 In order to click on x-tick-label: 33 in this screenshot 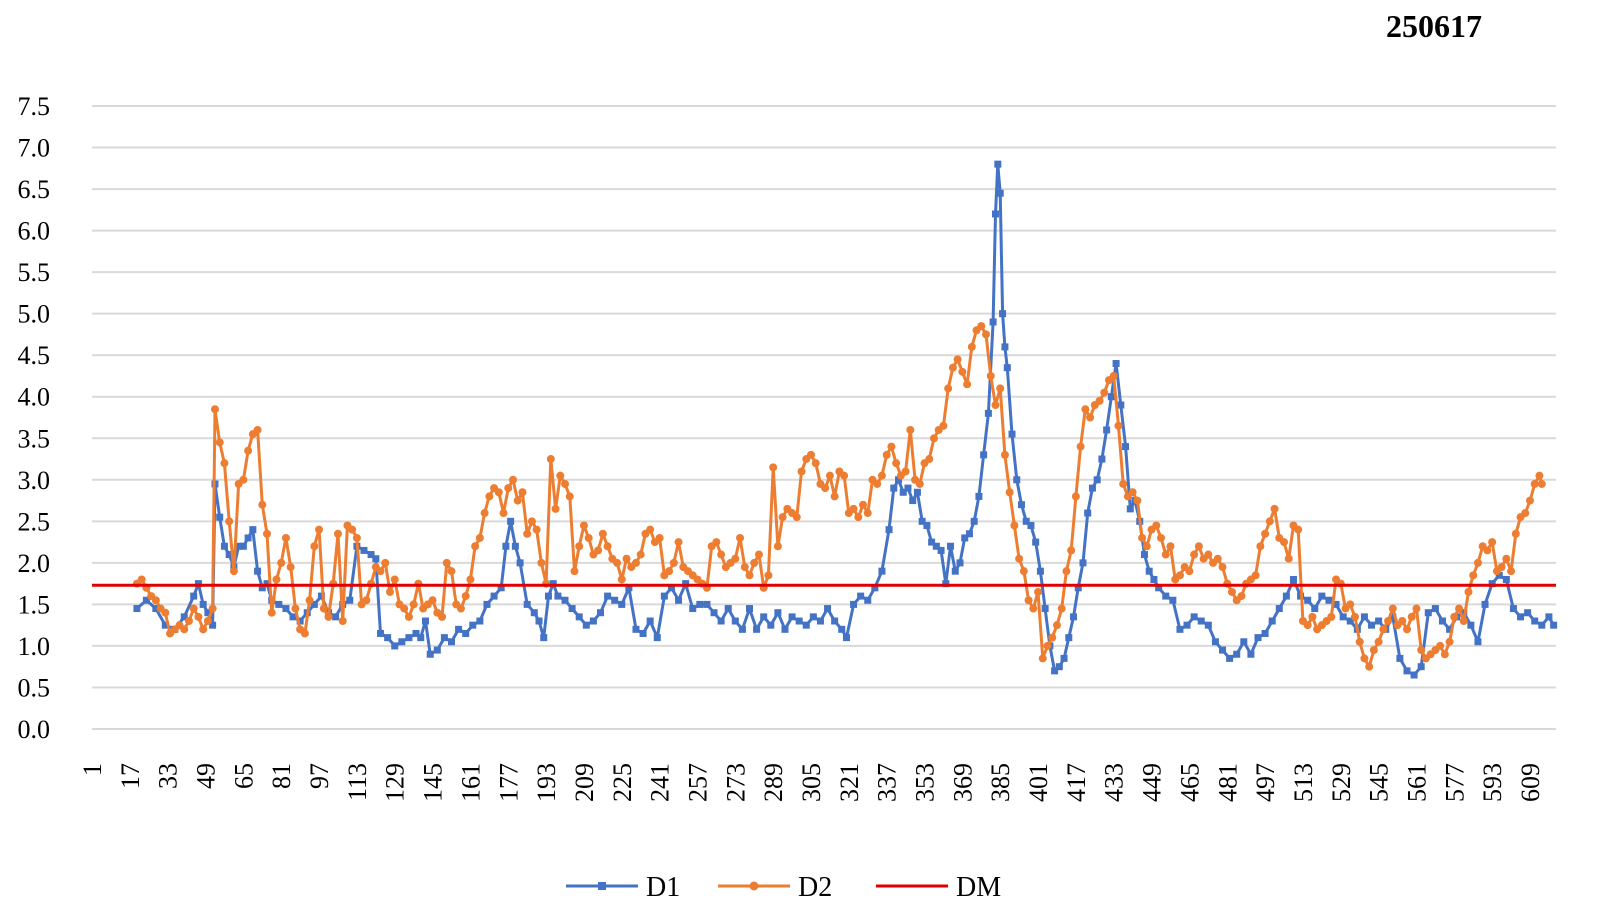, I will do `click(168, 776)`.